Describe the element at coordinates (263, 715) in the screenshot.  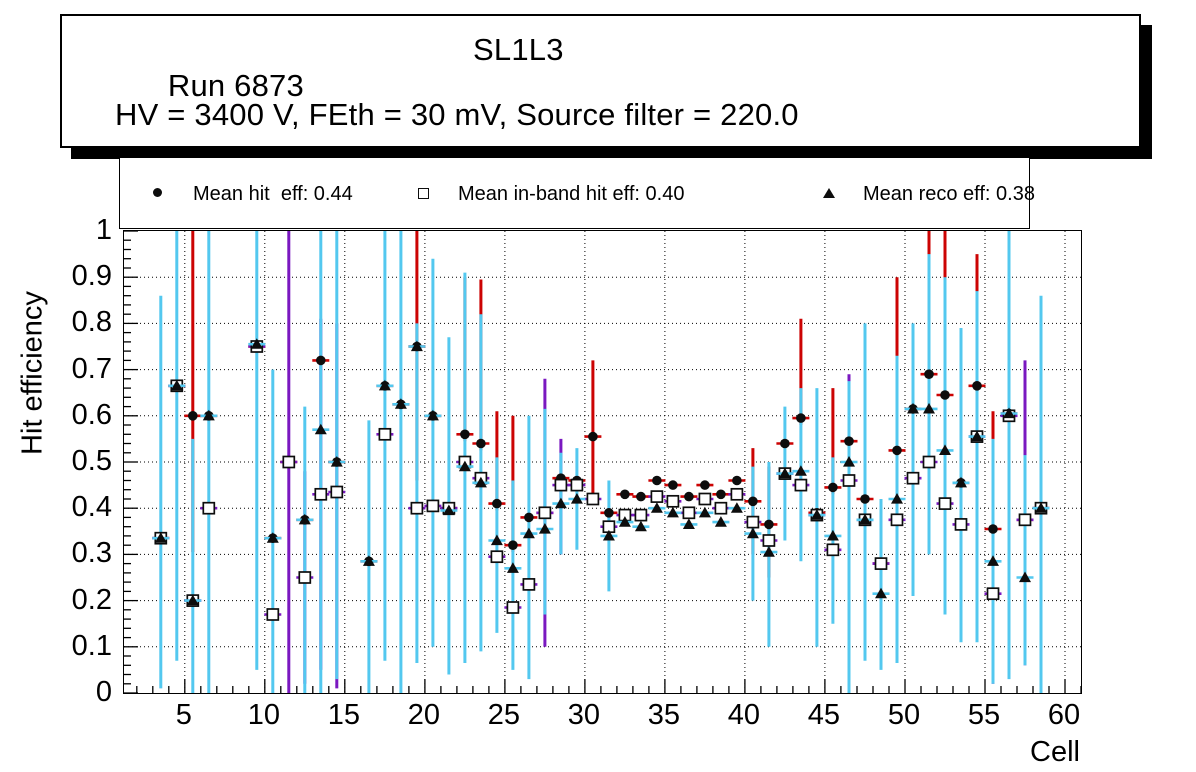
I see `x-tick-label: 10` at that location.